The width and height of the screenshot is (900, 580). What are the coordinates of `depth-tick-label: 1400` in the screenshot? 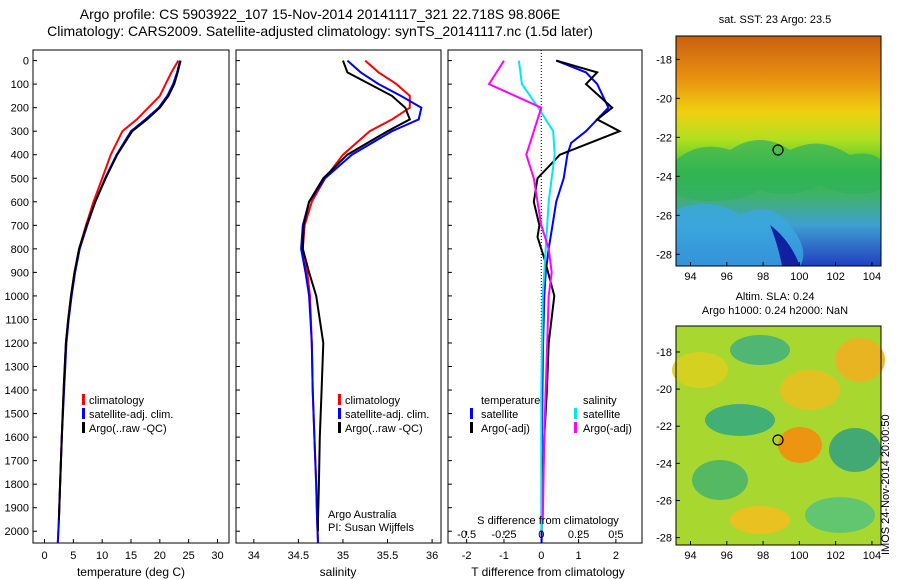 It's located at (17, 391).